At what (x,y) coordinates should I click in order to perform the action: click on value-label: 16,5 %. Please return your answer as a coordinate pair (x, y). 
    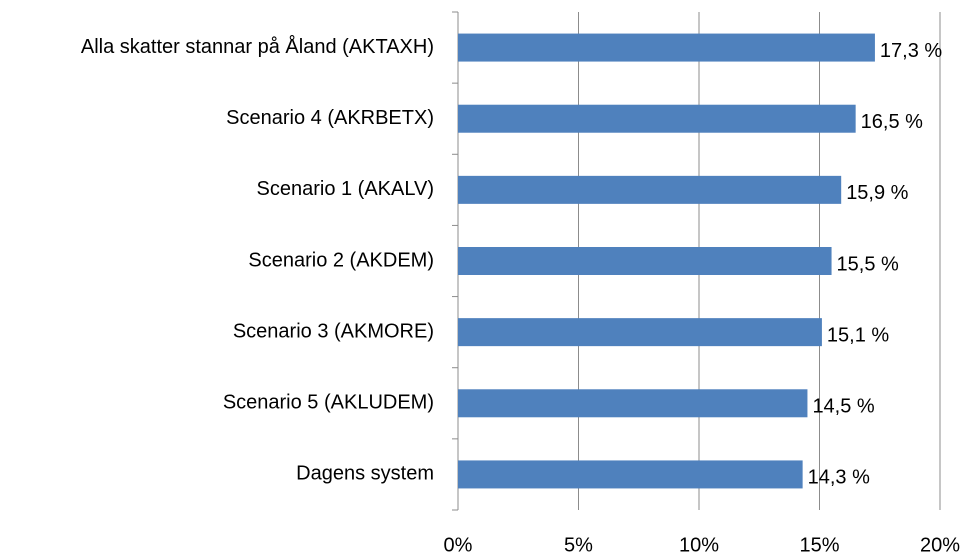
    Looking at the image, I should click on (892, 122).